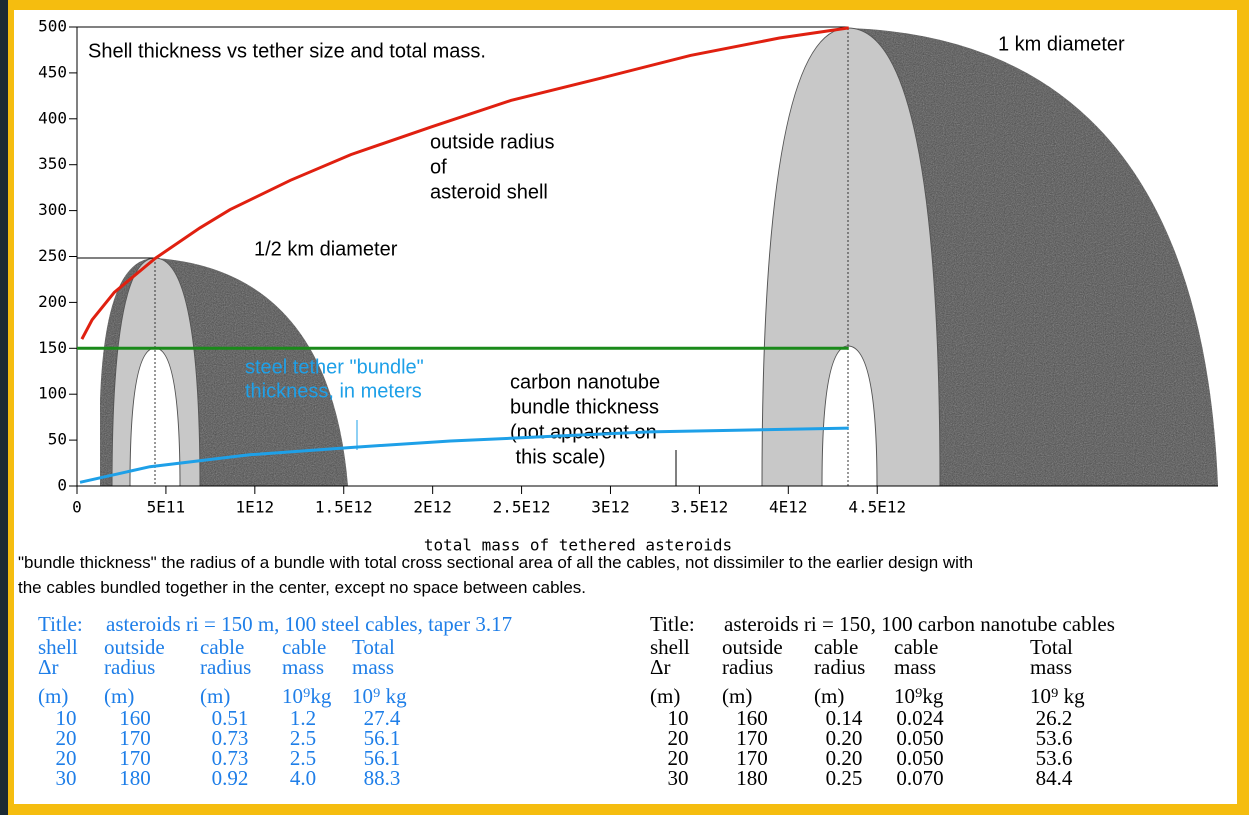 This screenshot has width=1249, height=815. I want to click on x-tick-label: 0, so click(77, 507).